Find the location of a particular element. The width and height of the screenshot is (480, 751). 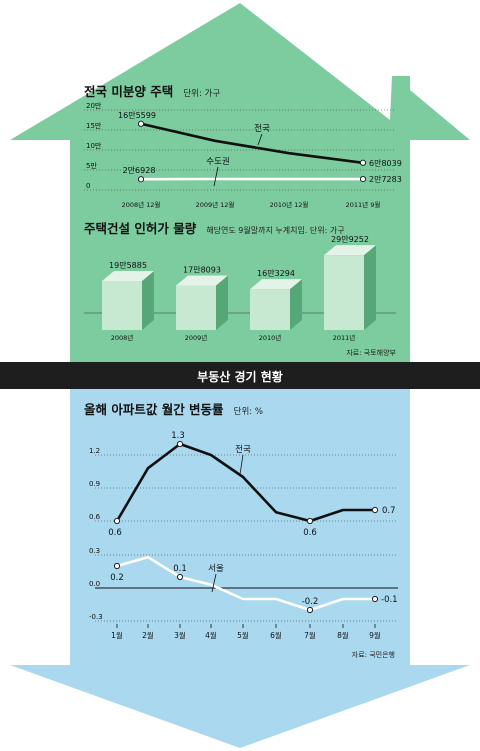

data-label: 1.3 is located at coordinates (178, 436).